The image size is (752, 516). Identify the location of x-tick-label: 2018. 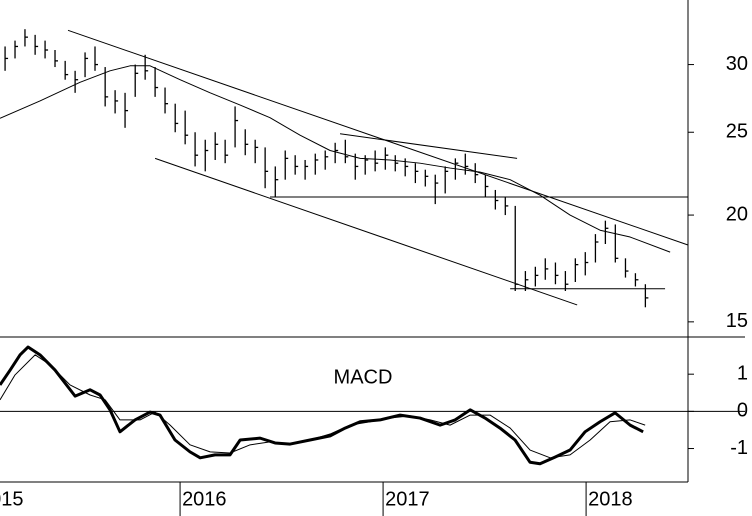
(610, 499).